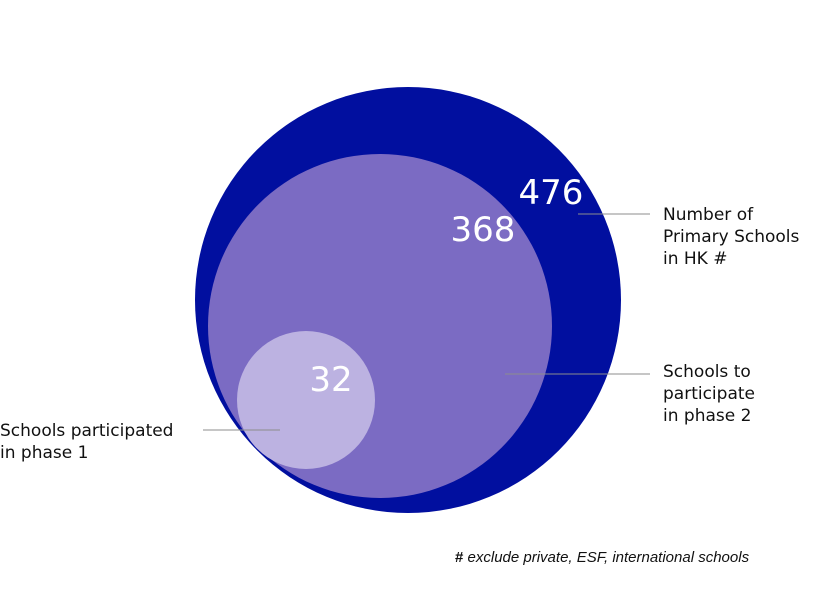  What do you see at coordinates (707, 372) in the screenshot?
I see `middle-label-line-1: Schools to` at bounding box center [707, 372].